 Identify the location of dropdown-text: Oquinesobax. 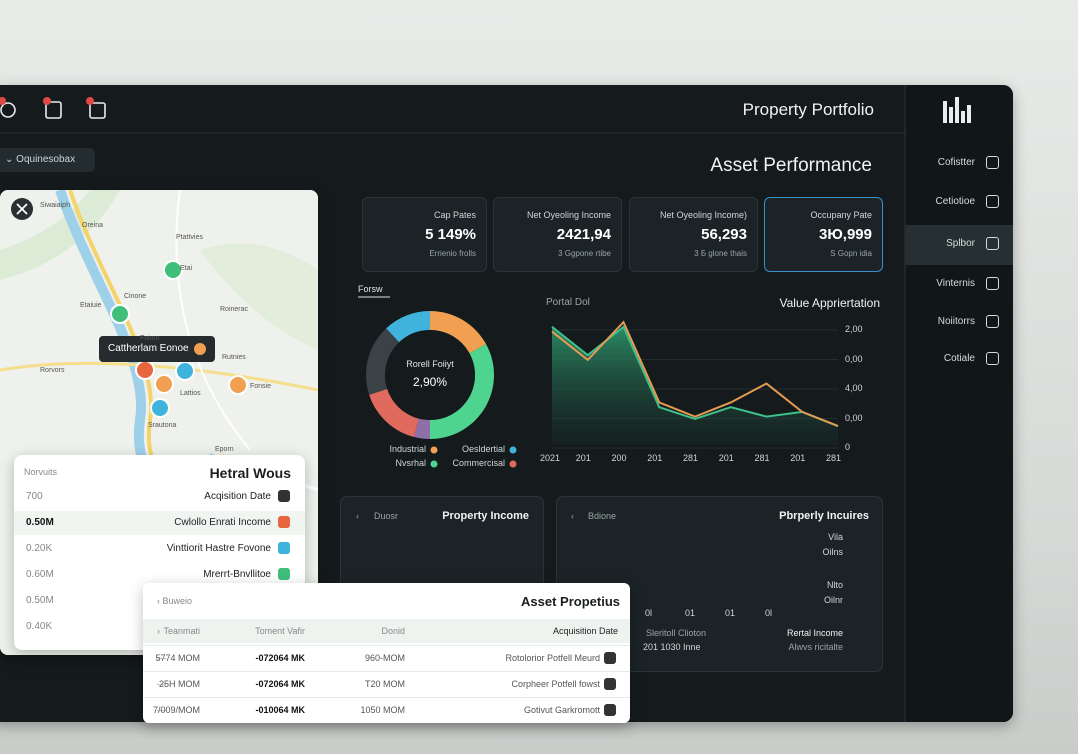
(46, 159).